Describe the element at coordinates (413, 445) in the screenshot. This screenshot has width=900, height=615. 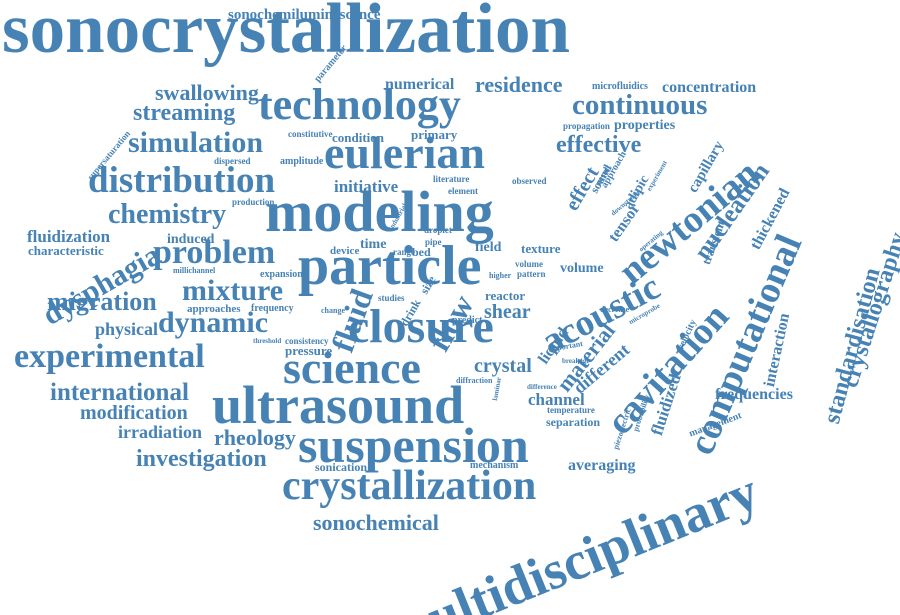
I see `word-suspension: suspension` at that location.